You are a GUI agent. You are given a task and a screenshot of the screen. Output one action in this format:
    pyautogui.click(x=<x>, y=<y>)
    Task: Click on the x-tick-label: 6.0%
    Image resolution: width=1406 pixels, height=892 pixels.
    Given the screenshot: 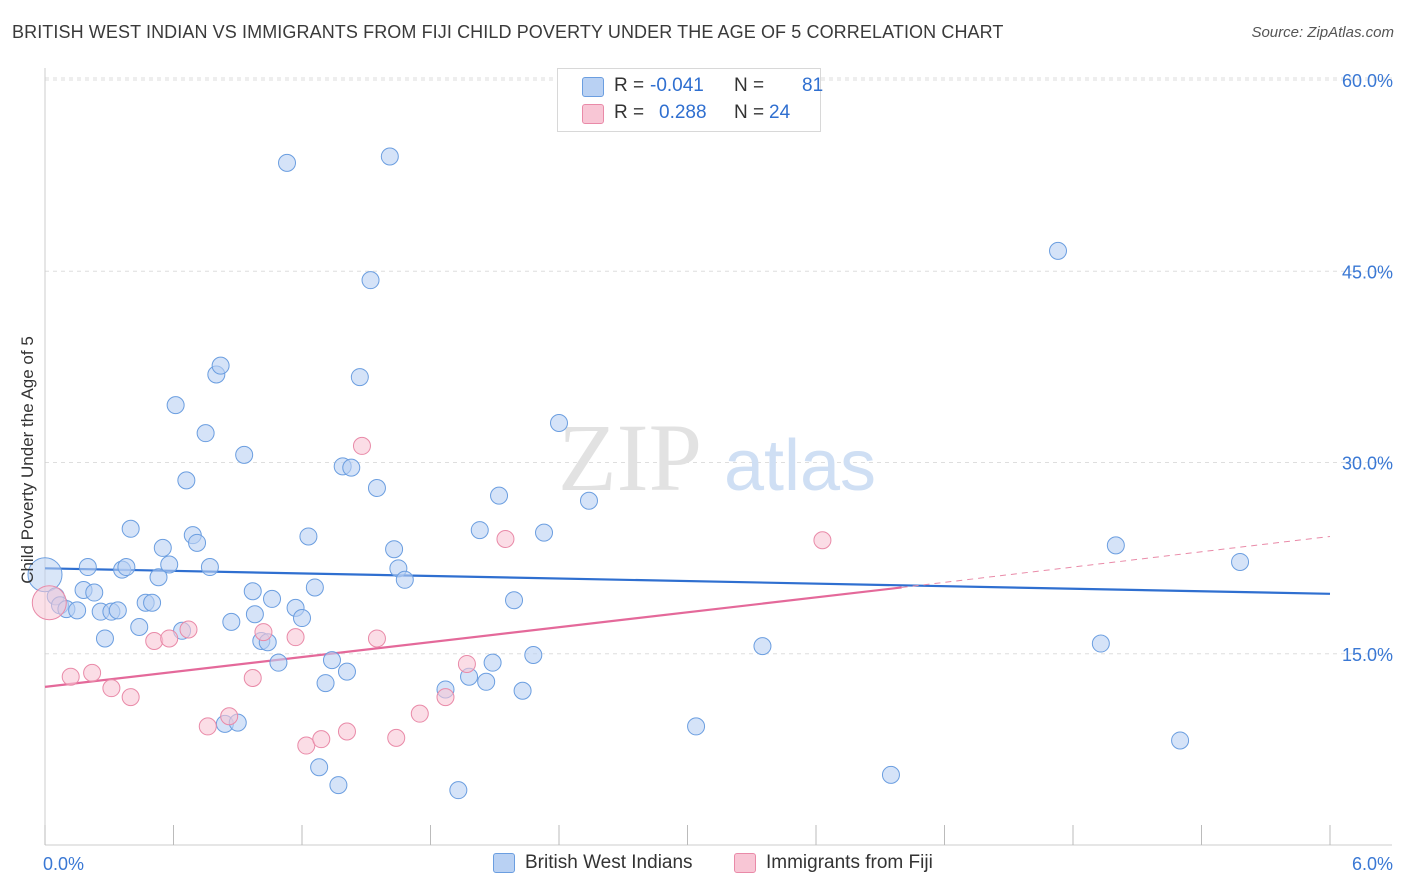 What is the action you would take?
    pyautogui.click(x=1372, y=864)
    